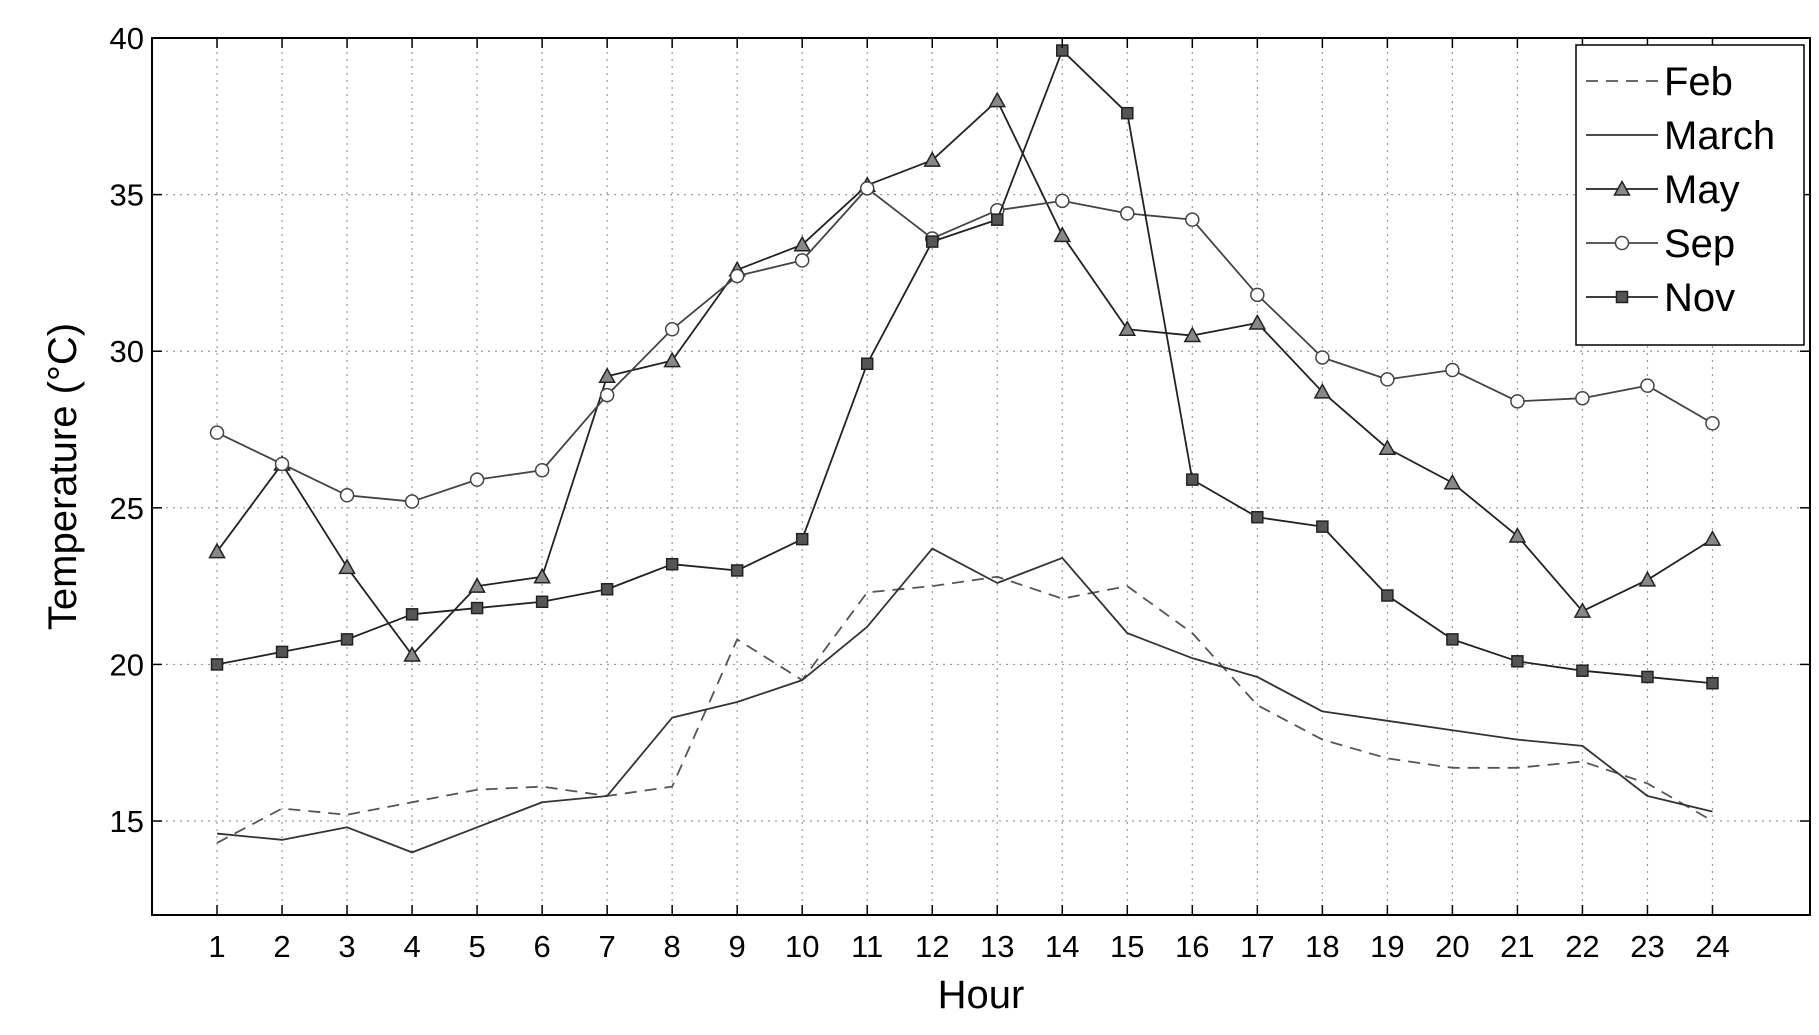 The height and width of the screenshot is (1035, 1819). I want to click on legend-label-nov: Nov, so click(1699, 298).